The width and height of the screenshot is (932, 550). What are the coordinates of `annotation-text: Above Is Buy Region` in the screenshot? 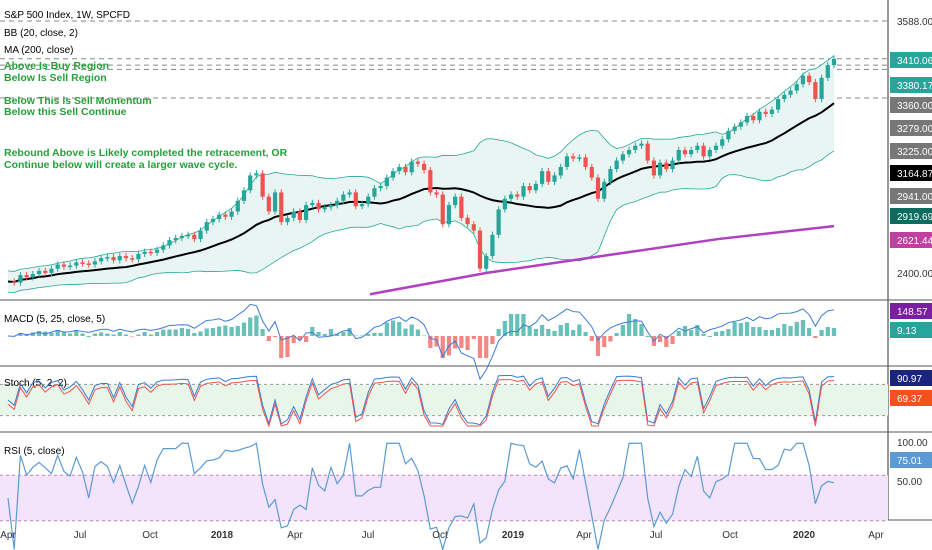 It's located at (56, 66).